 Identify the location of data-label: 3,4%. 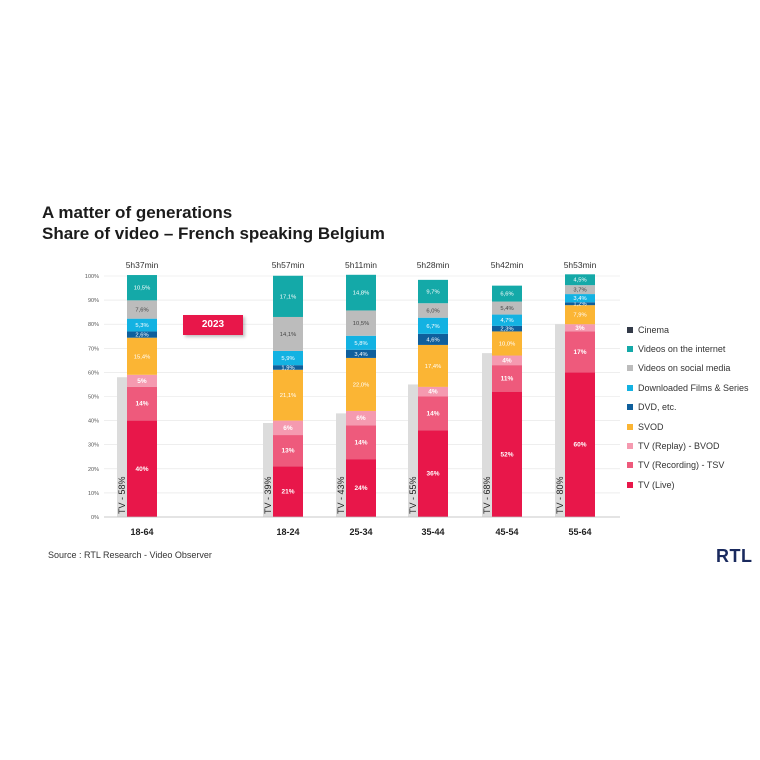
(579, 299).